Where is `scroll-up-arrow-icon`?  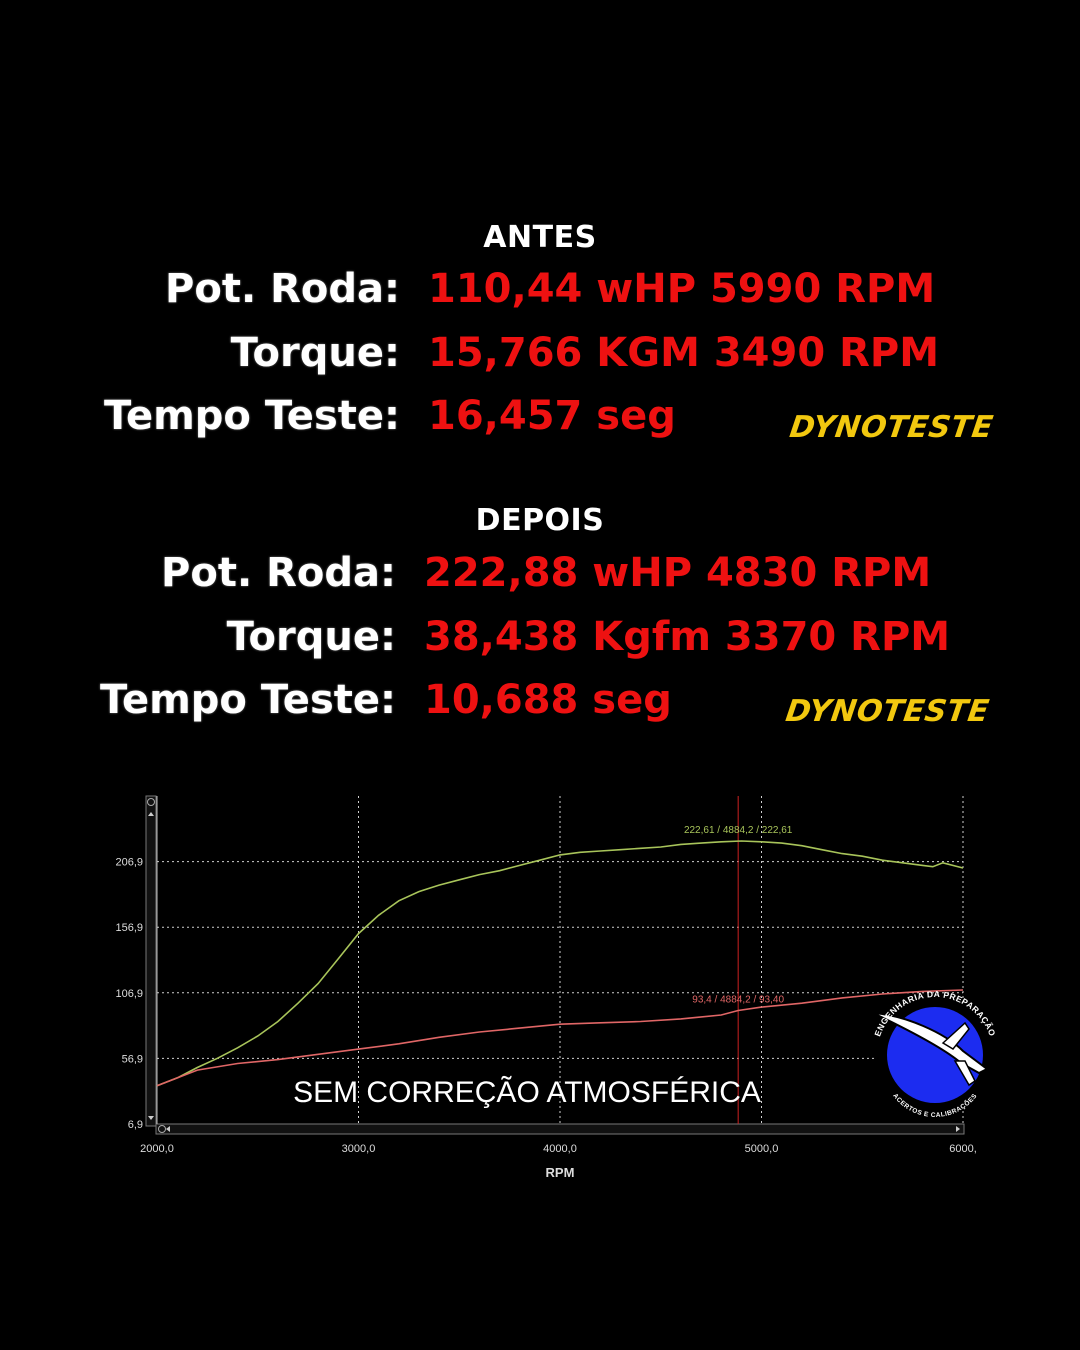
scroll-up-arrow-icon is located at coordinates (151, 814).